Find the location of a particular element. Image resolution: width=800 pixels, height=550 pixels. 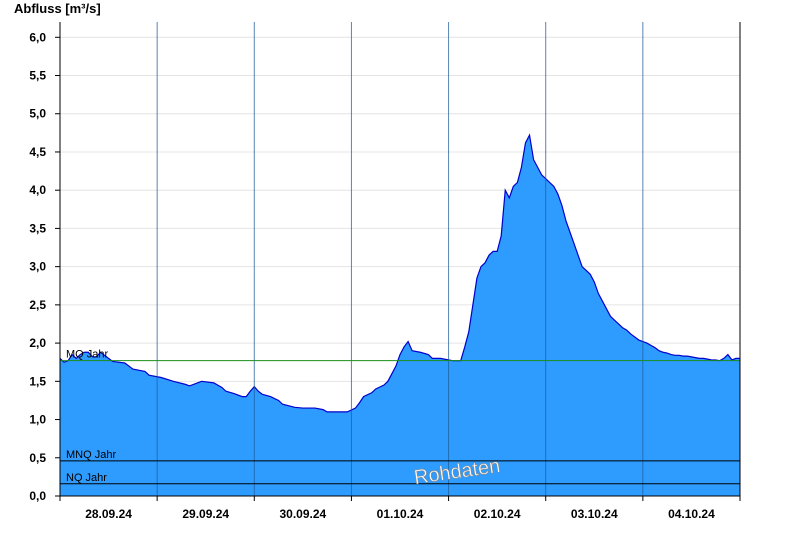

y-tick-label: 5,5 is located at coordinates (37, 76).